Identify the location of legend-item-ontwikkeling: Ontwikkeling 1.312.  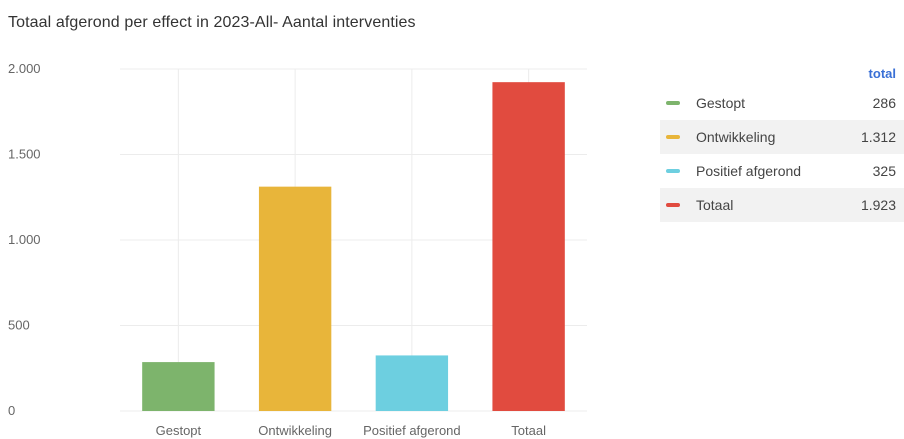
(782, 137).